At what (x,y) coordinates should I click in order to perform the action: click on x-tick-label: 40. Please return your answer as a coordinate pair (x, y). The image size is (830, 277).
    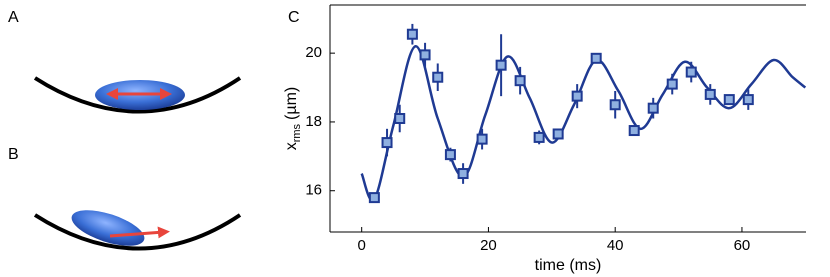
    Looking at the image, I should click on (615, 245).